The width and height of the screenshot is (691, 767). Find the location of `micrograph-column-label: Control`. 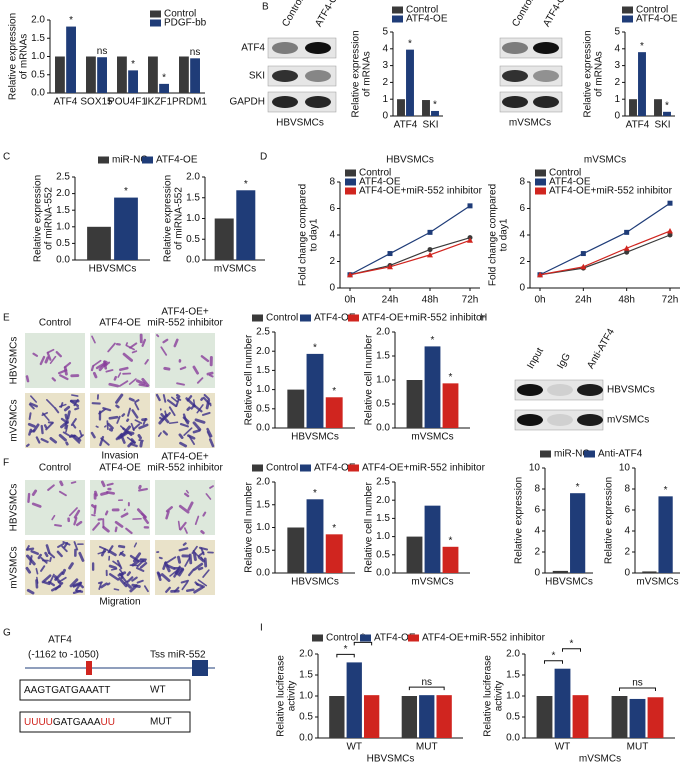

micrograph-column-label: Control is located at coordinates (55, 468).